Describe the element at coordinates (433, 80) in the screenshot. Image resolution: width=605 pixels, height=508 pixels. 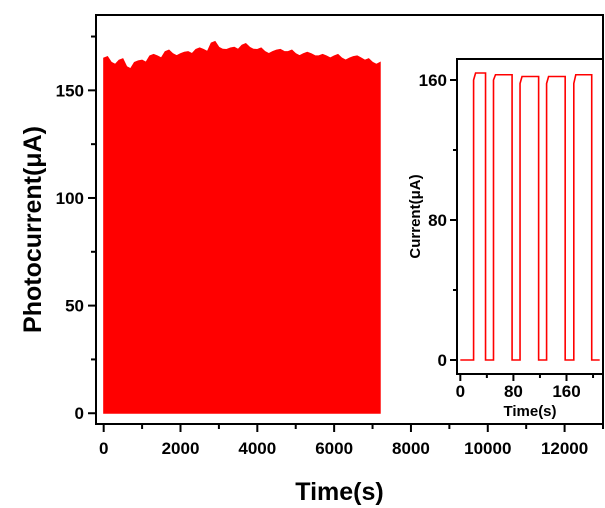
I see `inset-y-tick-label: 160` at that location.